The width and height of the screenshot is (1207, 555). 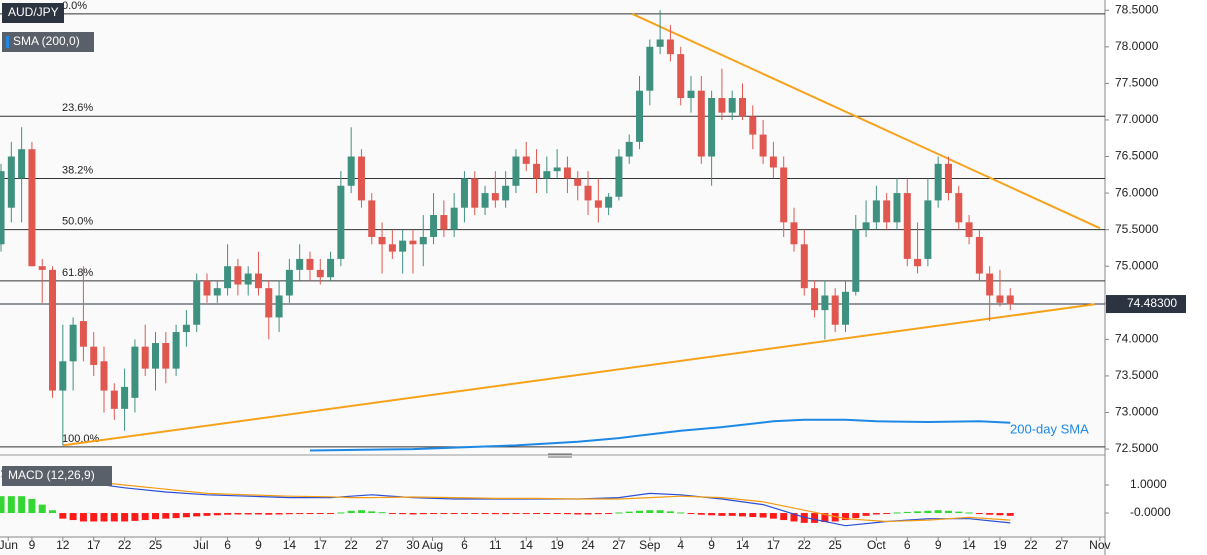 I want to click on y-tick-label: 78.5000, so click(x=1137, y=9).